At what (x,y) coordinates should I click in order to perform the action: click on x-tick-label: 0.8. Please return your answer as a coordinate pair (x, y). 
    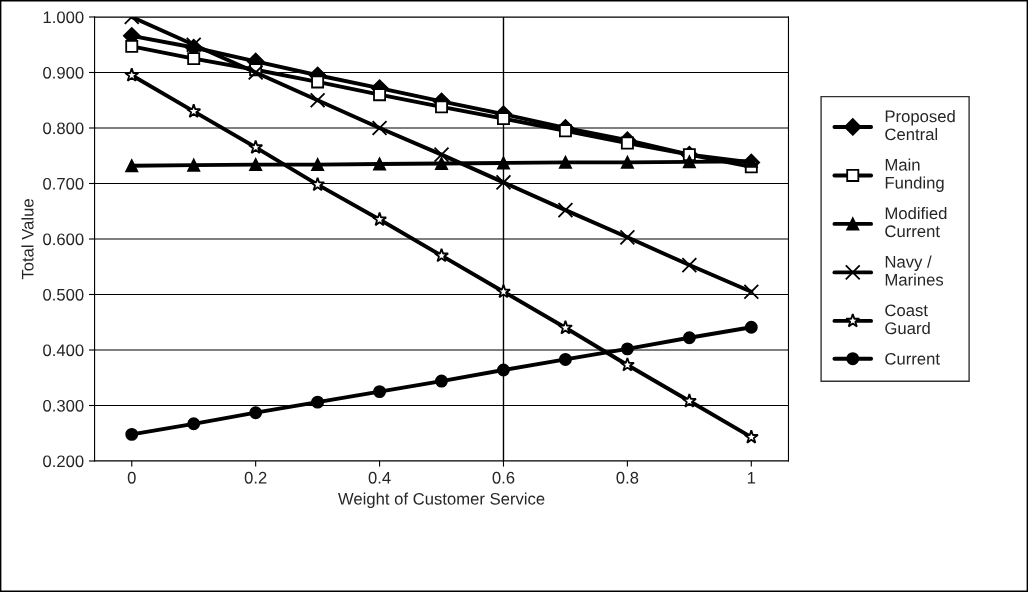
    Looking at the image, I should click on (627, 477).